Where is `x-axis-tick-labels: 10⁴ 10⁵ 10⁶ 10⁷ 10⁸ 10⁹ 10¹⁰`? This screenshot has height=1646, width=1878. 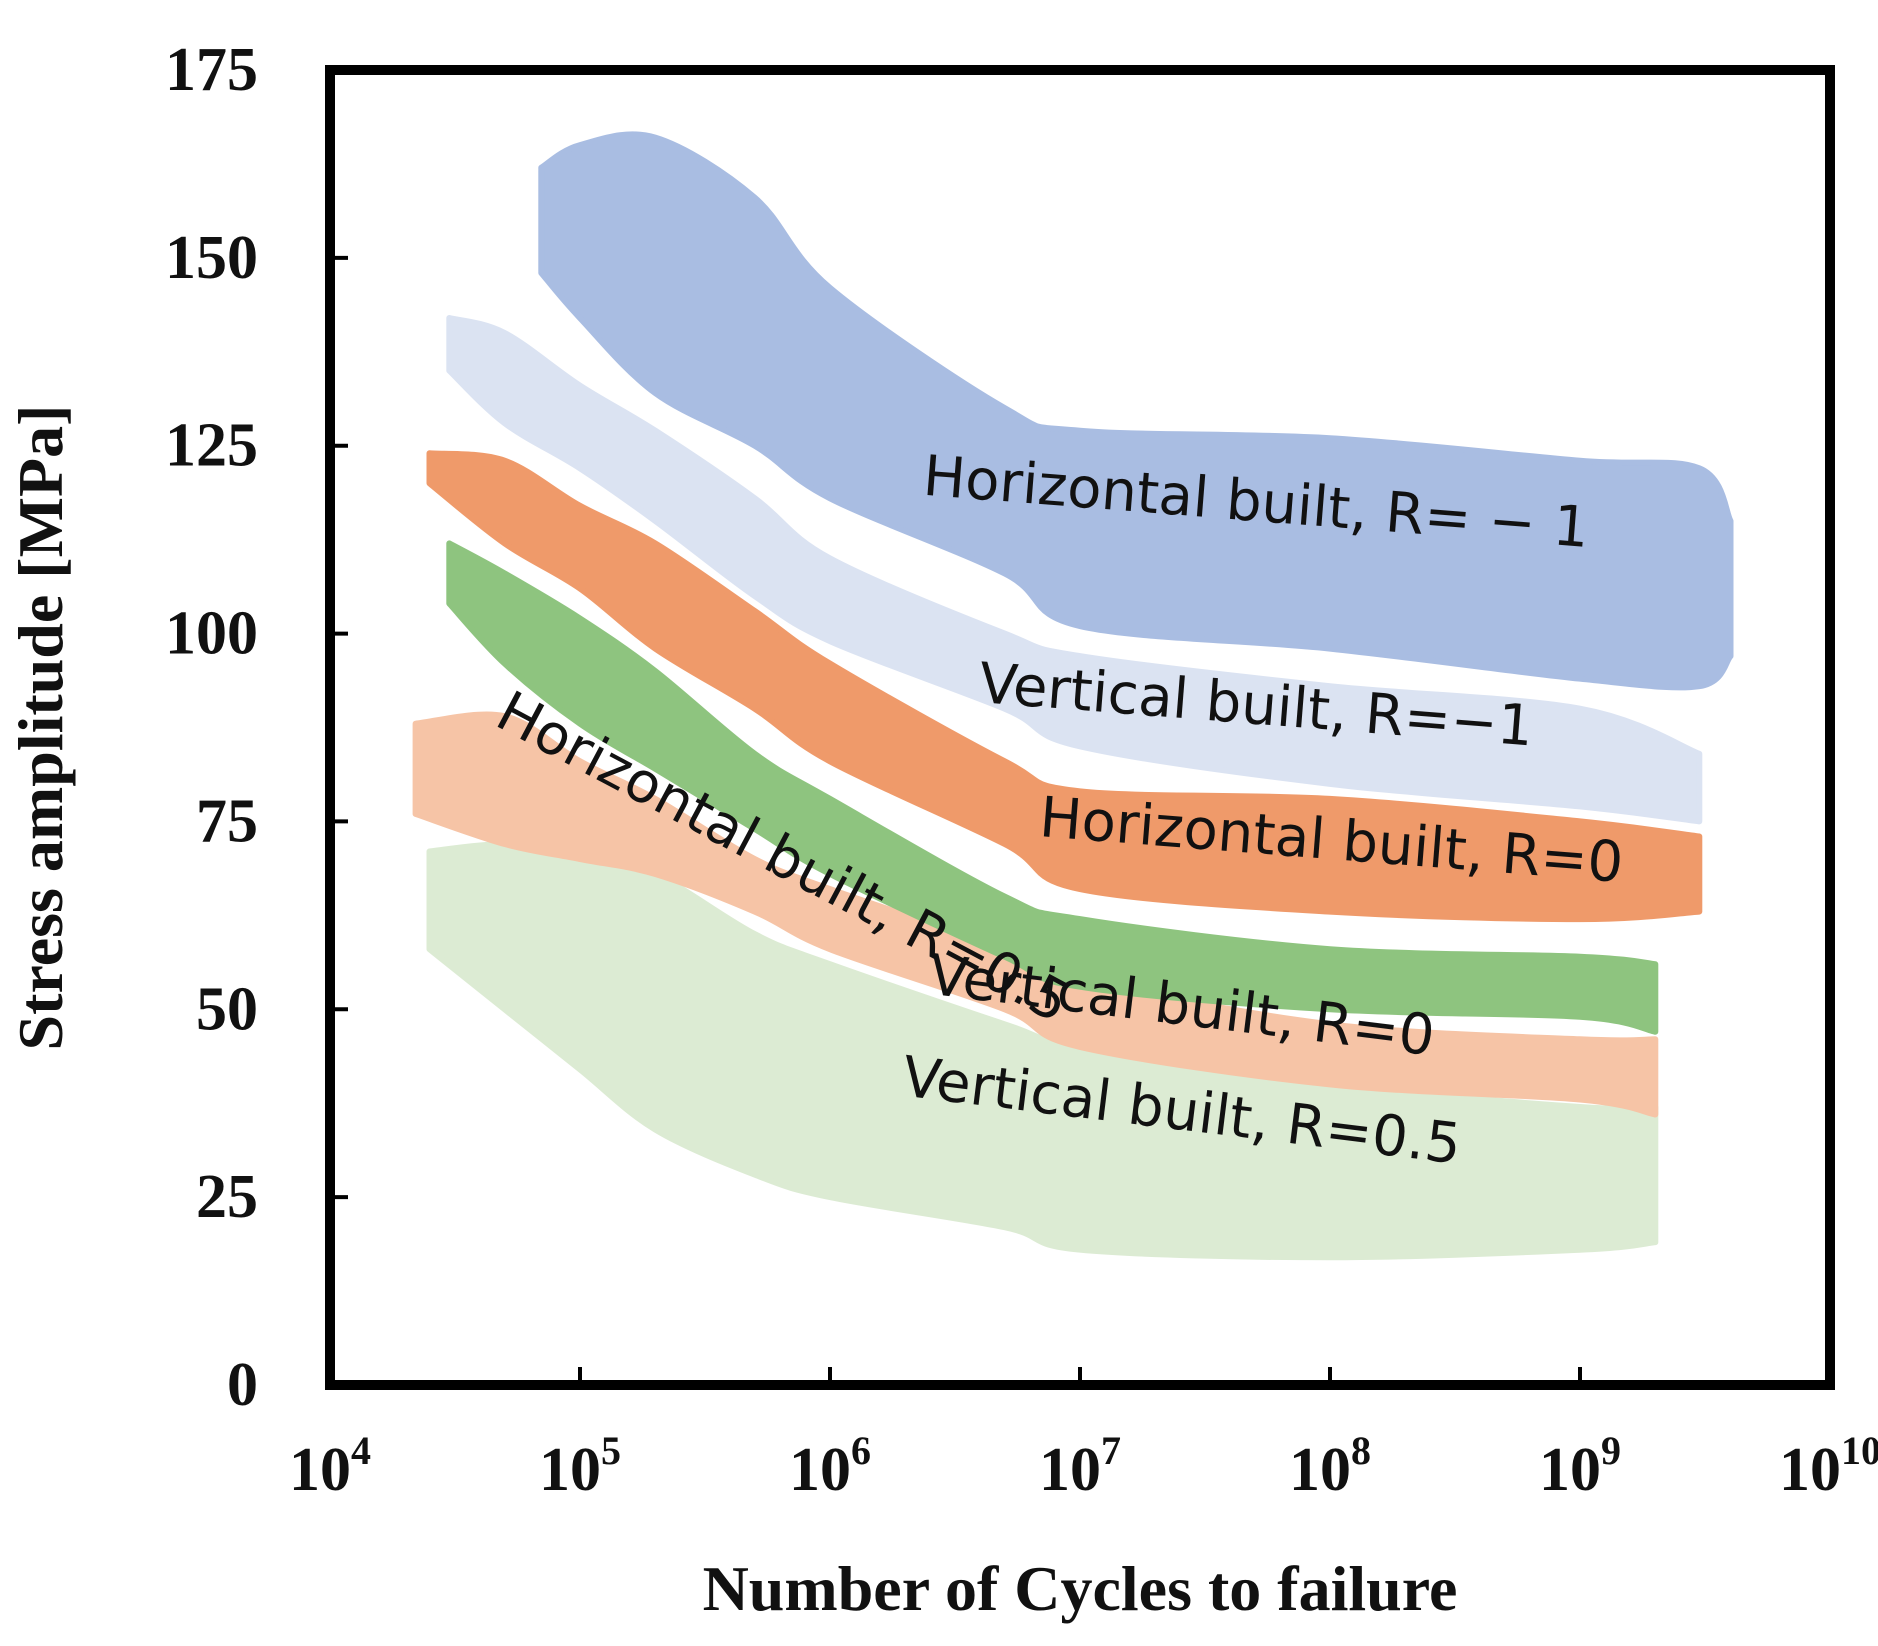
x-axis-tick-labels: 10⁴ 10⁵ 10⁶ 10⁷ 10⁸ 10⁹ 10¹⁰ is located at coordinates (1083, 1466).